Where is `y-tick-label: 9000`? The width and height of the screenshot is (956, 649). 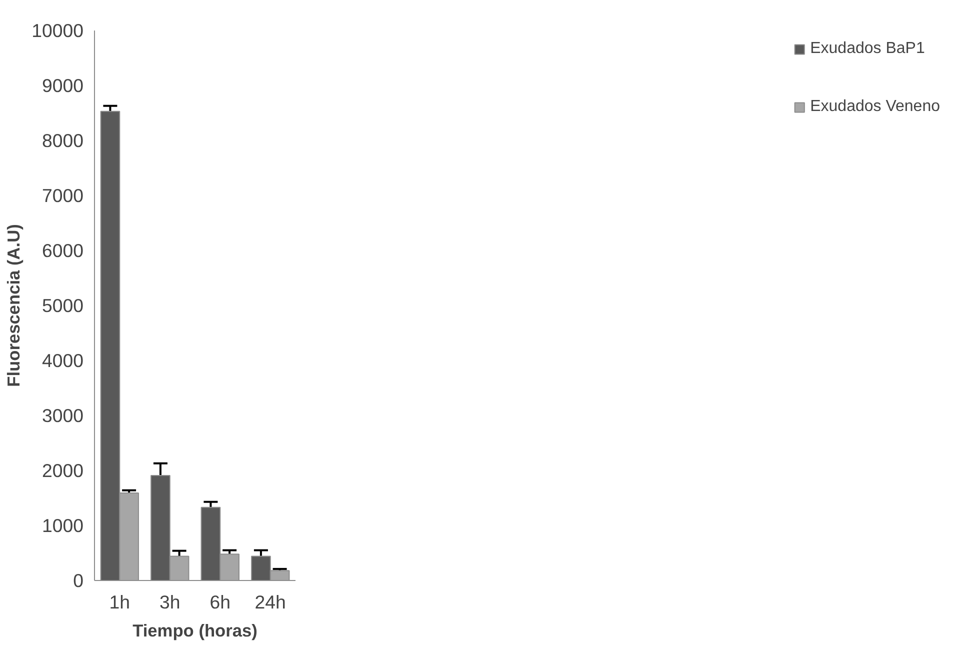 y-tick-label: 9000 is located at coordinates (63, 85).